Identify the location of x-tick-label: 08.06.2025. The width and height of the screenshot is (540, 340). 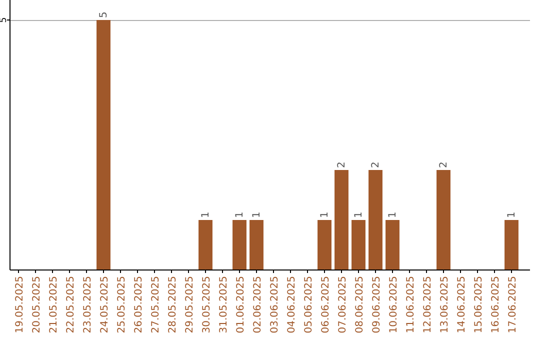
(360, 305).